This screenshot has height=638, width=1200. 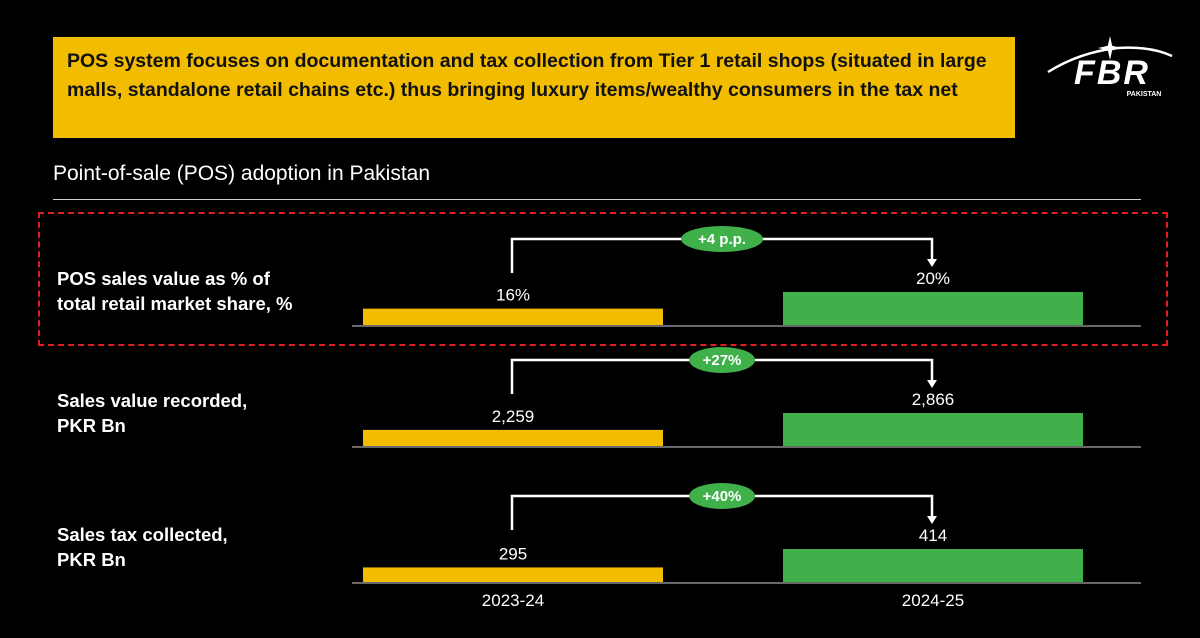 I want to click on data-label: 295, so click(x=513, y=553).